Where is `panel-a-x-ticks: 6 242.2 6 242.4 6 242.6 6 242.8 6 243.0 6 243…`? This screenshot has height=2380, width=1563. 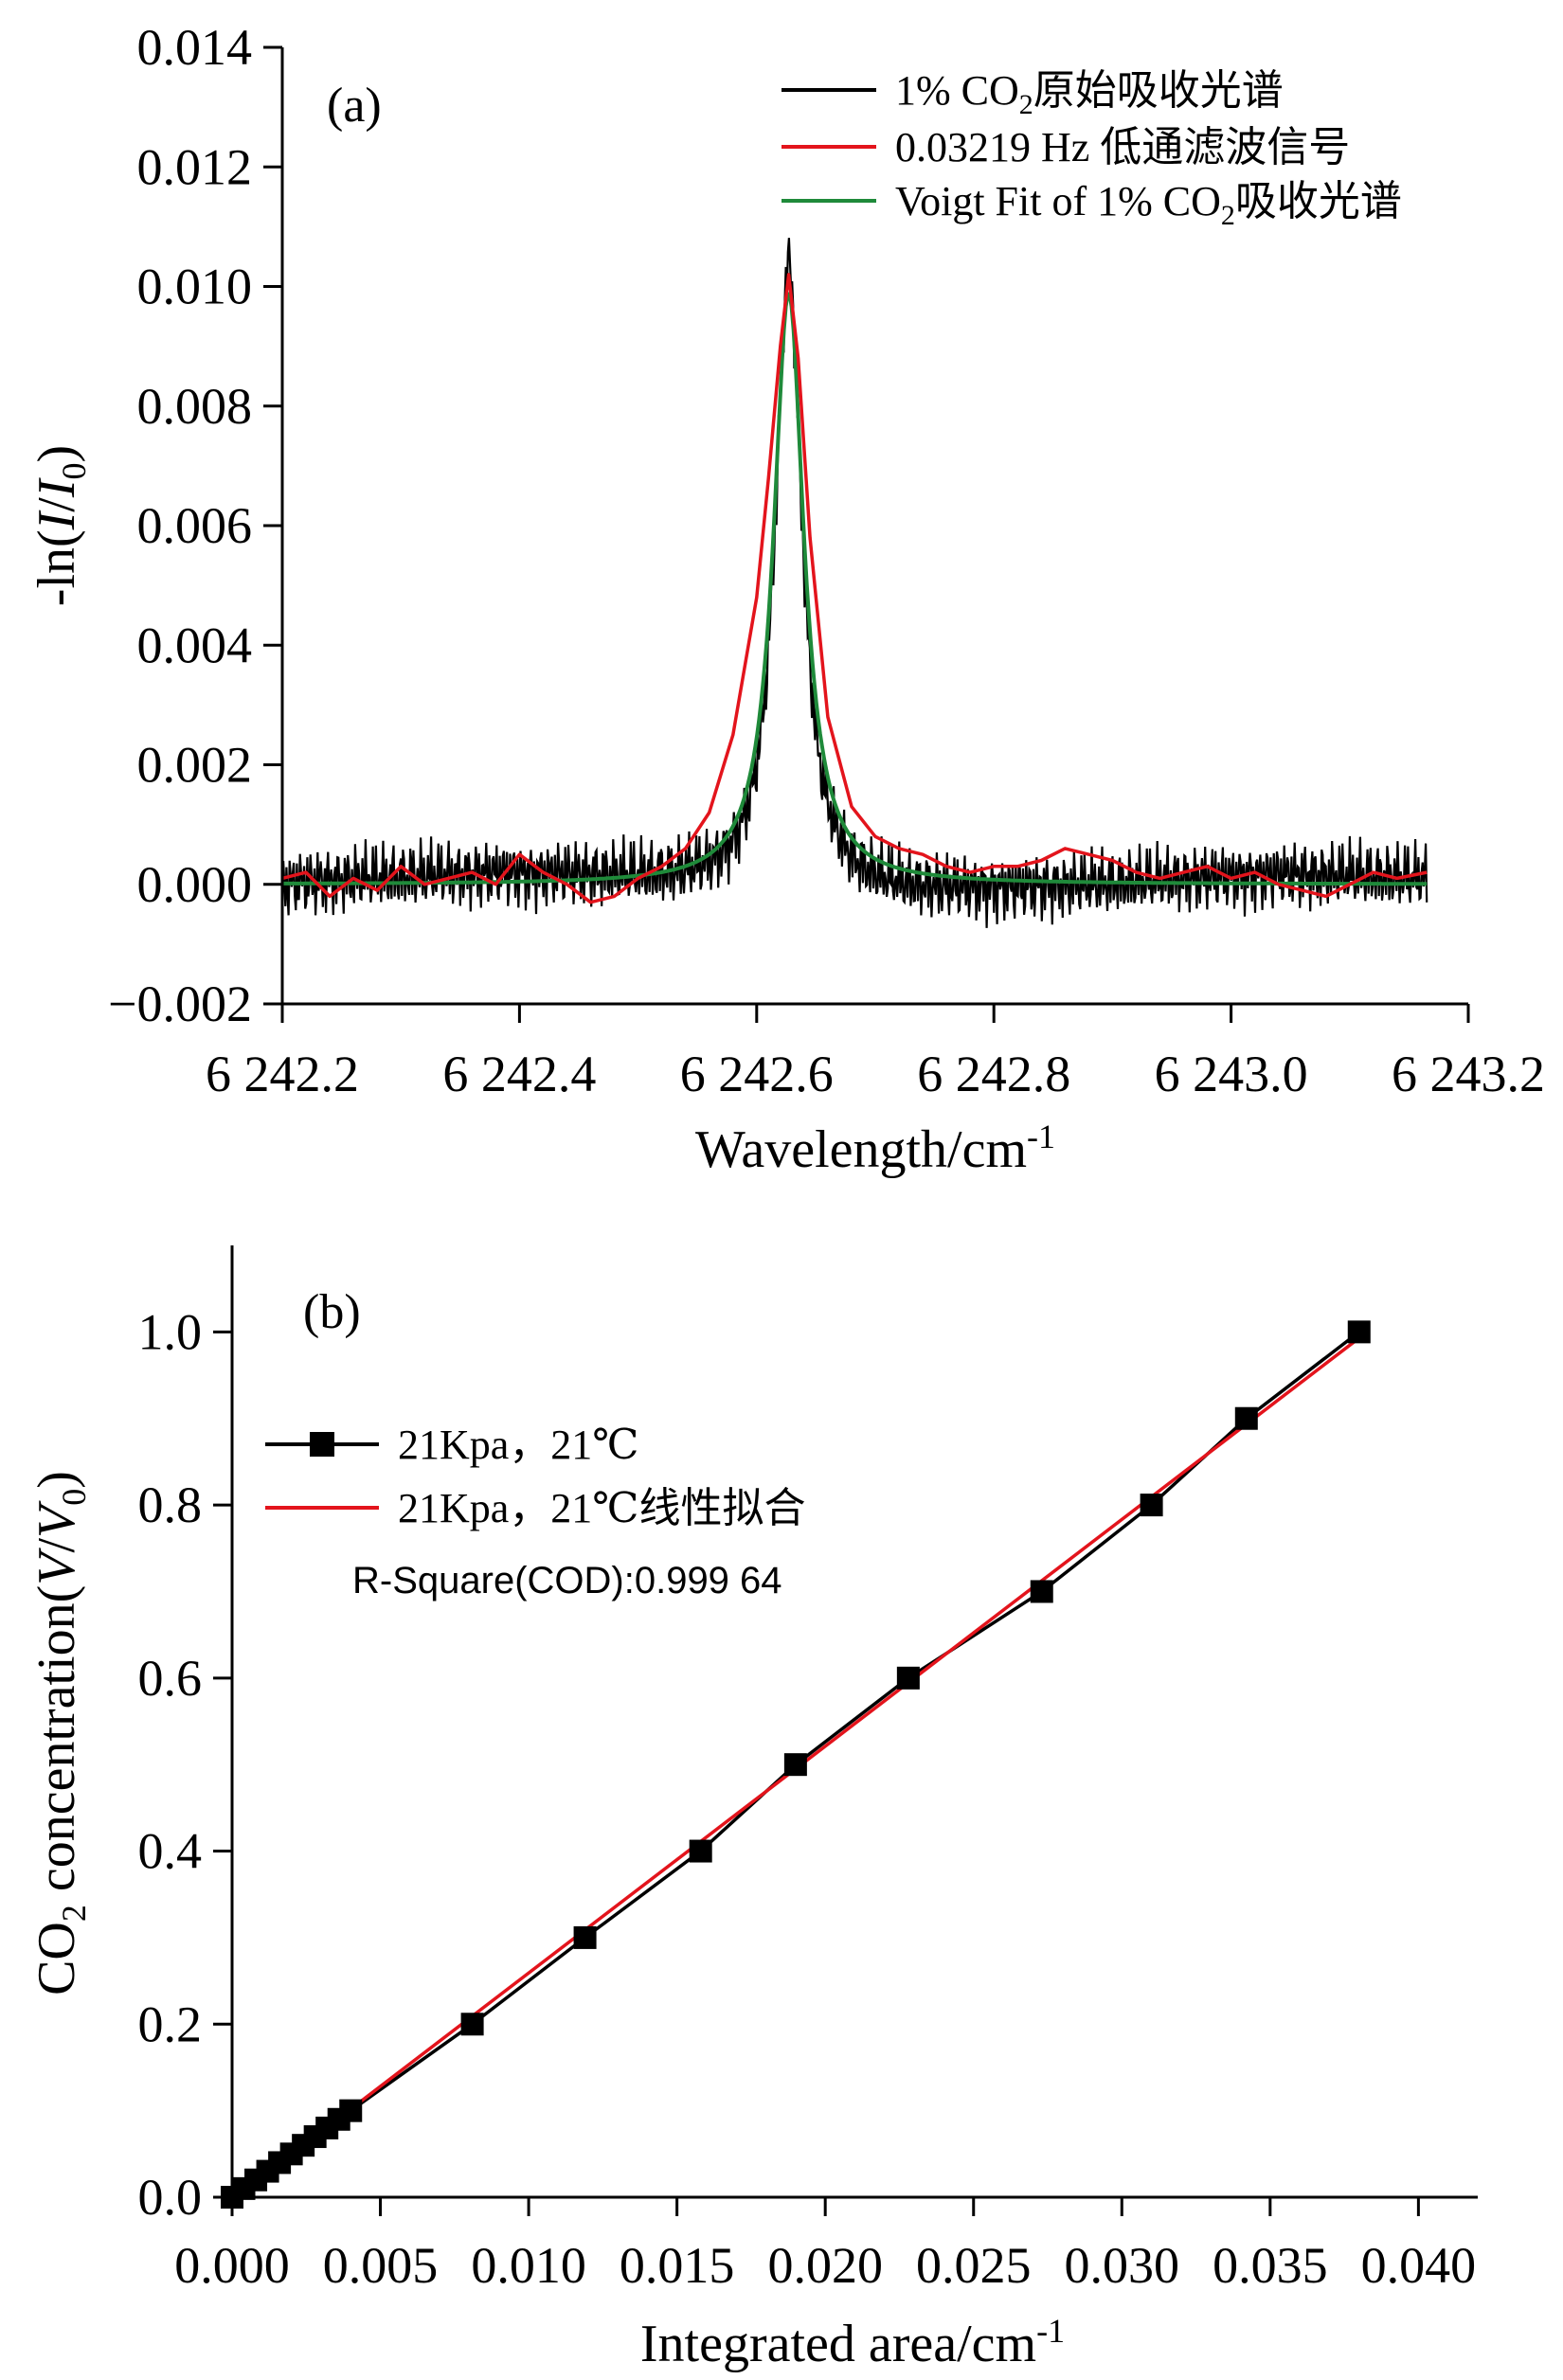 panel-a-x-ticks: 6 242.2 6 242.4 6 242.6 6 242.8 6 243.0 6 243… is located at coordinates (875, 1053).